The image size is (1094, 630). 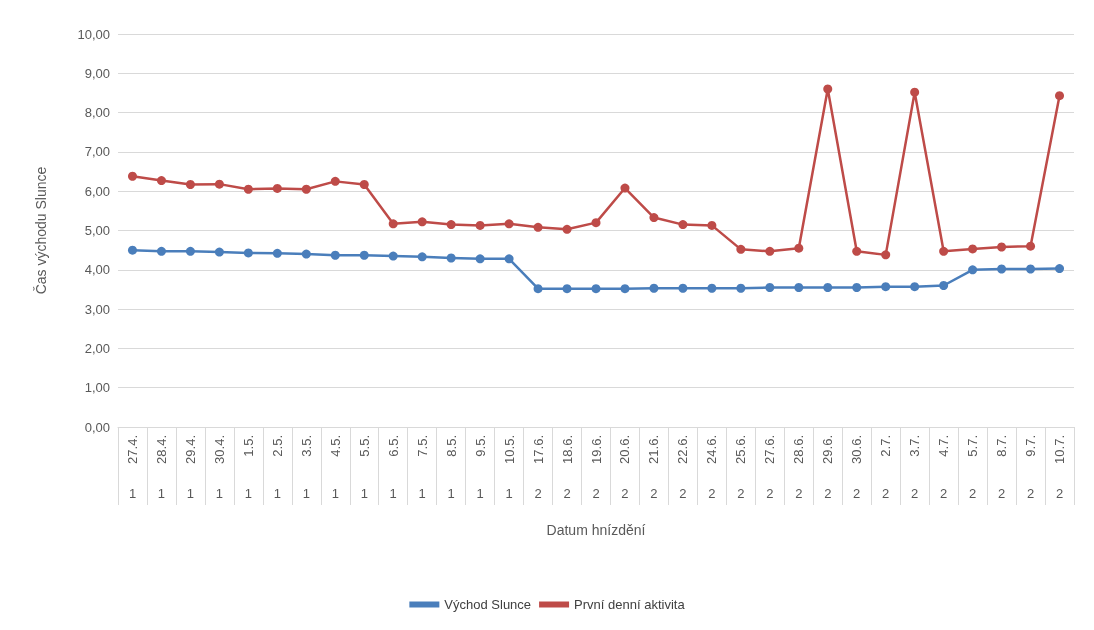 What do you see at coordinates (97, 388) in the screenshot?
I see `y-tick-label: 1,00` at bounding box center [97, 388].